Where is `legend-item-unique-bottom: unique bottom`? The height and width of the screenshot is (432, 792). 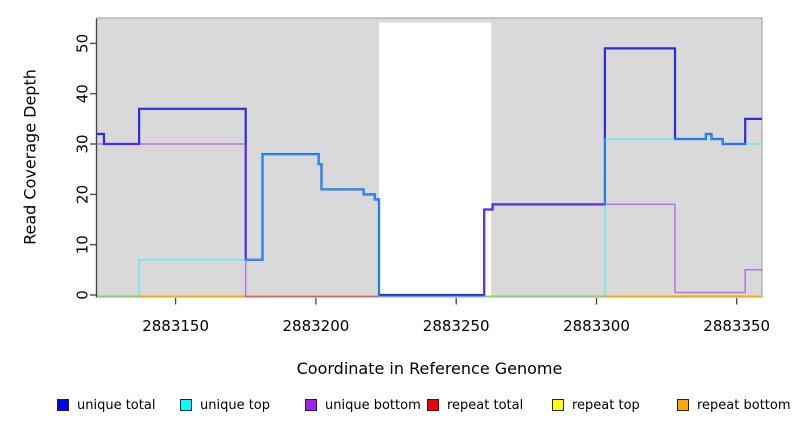
legend-item-unique-bottom: unique bottom is located at coordinates (363, 405).